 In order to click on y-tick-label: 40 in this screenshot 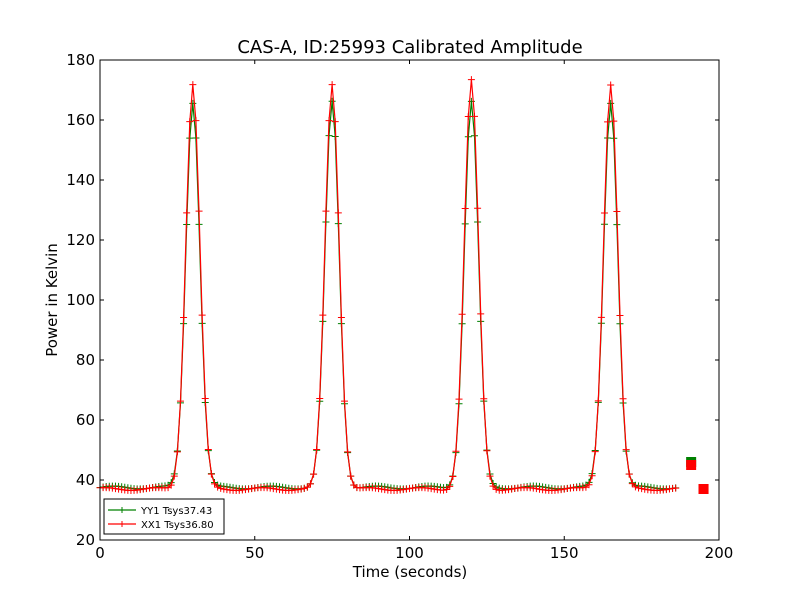, I will do `click(85, 480)`.